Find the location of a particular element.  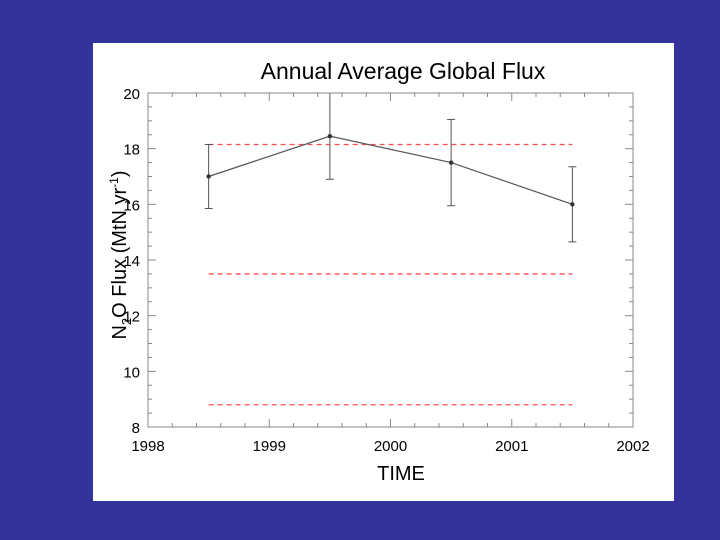

y-axis-title-middle: O Flux (MtN yr is located at coordinates (120, 252).